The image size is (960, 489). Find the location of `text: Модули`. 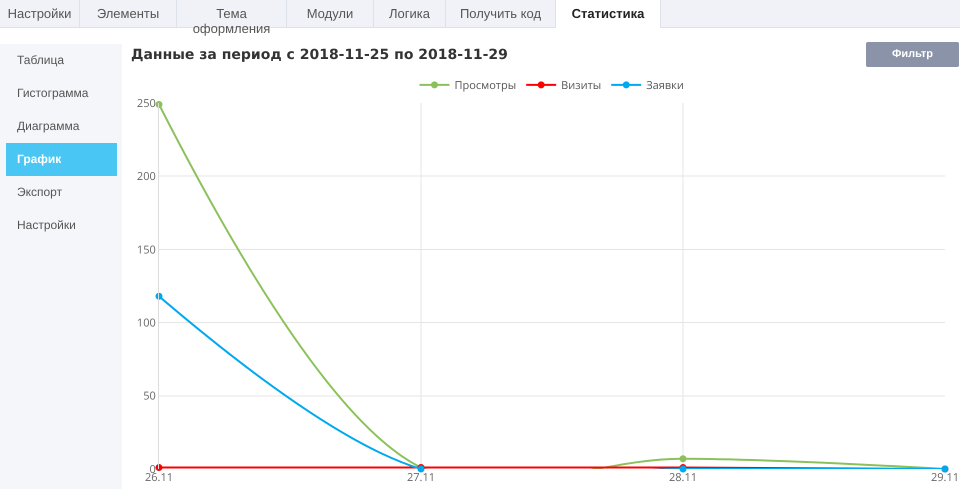

text: Модули is located at coordinates (330, 13).